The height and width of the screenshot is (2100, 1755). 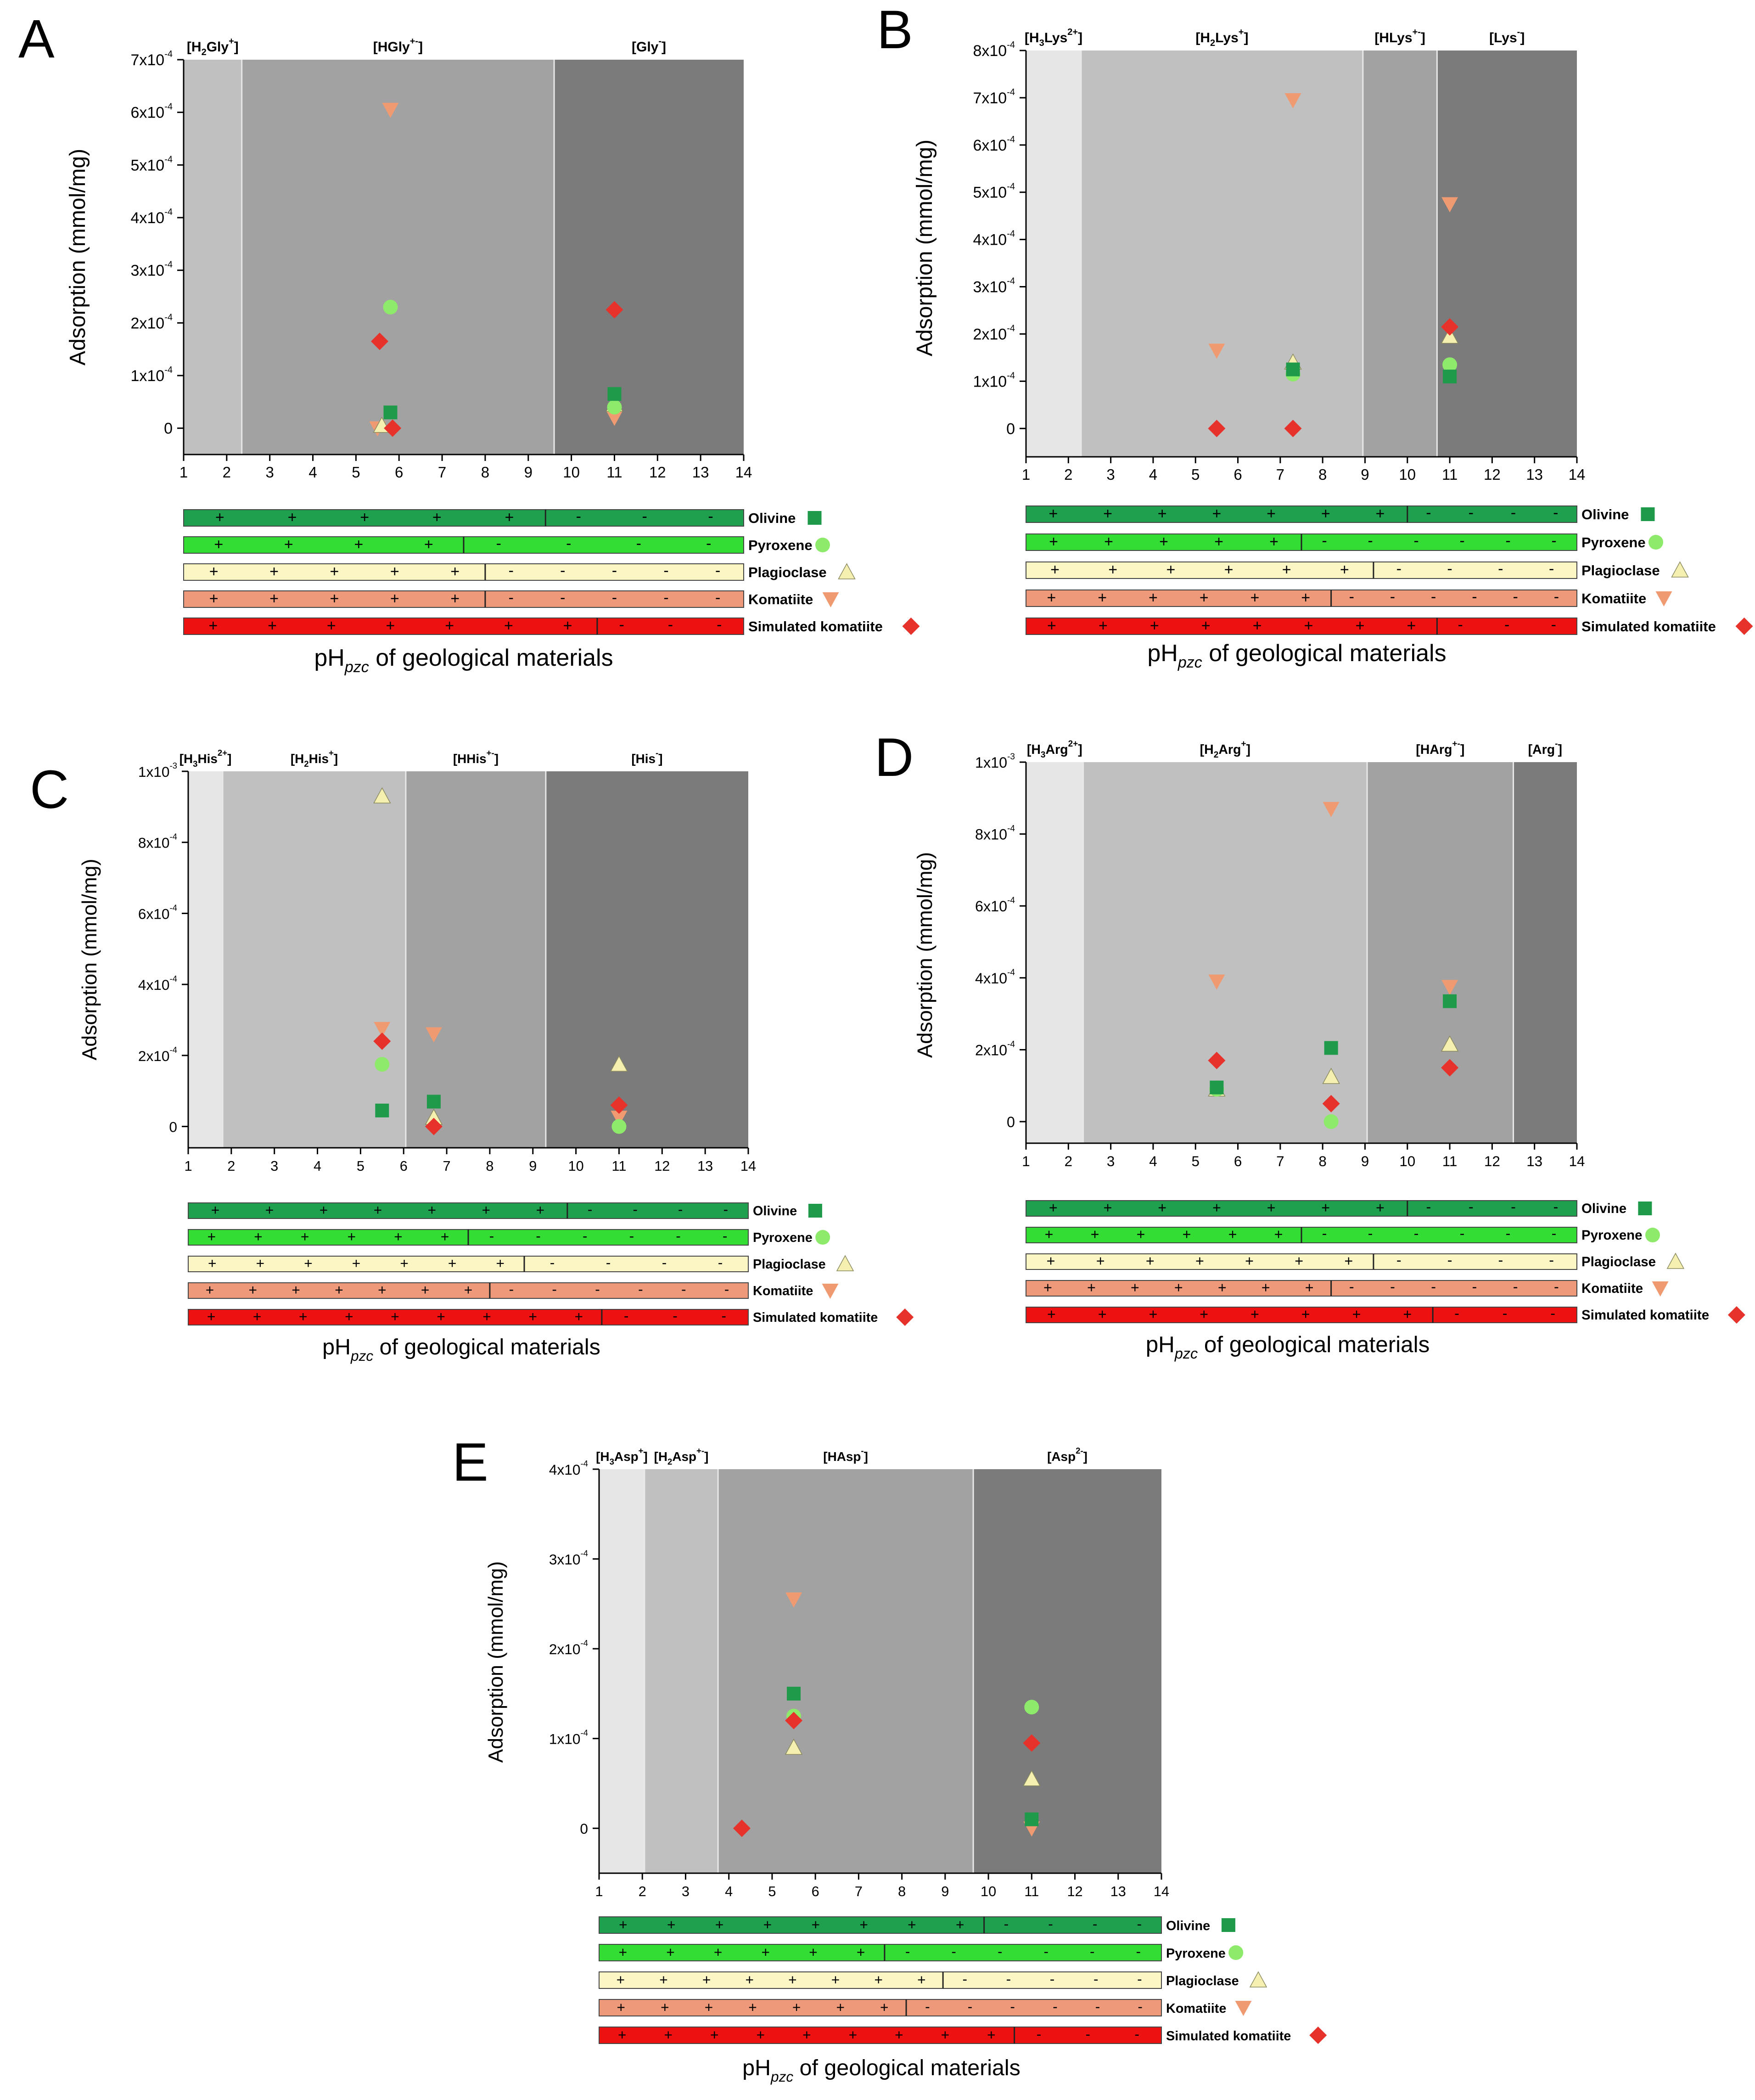 I want to click on x-tick-label: 1, so click(x=1026, y=474).